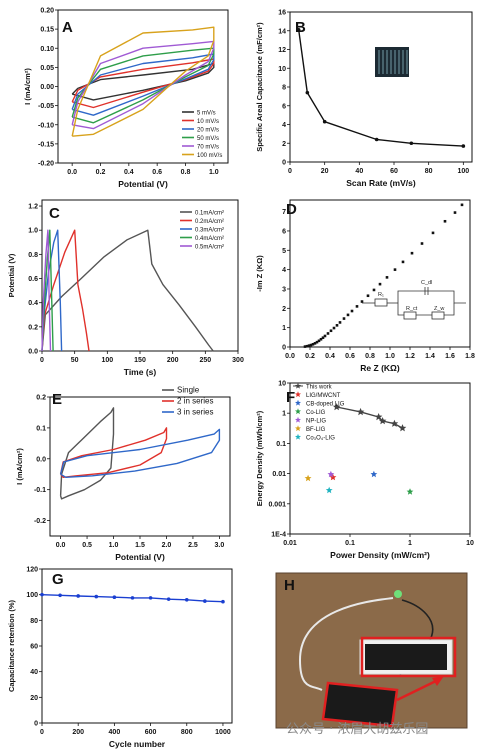  What do you see at coordinates (259, 87) in the screenshot?
I see `y-axis-title: Specific Areal Capacitance (mF/cm²)` at bounding box center [259, 87].